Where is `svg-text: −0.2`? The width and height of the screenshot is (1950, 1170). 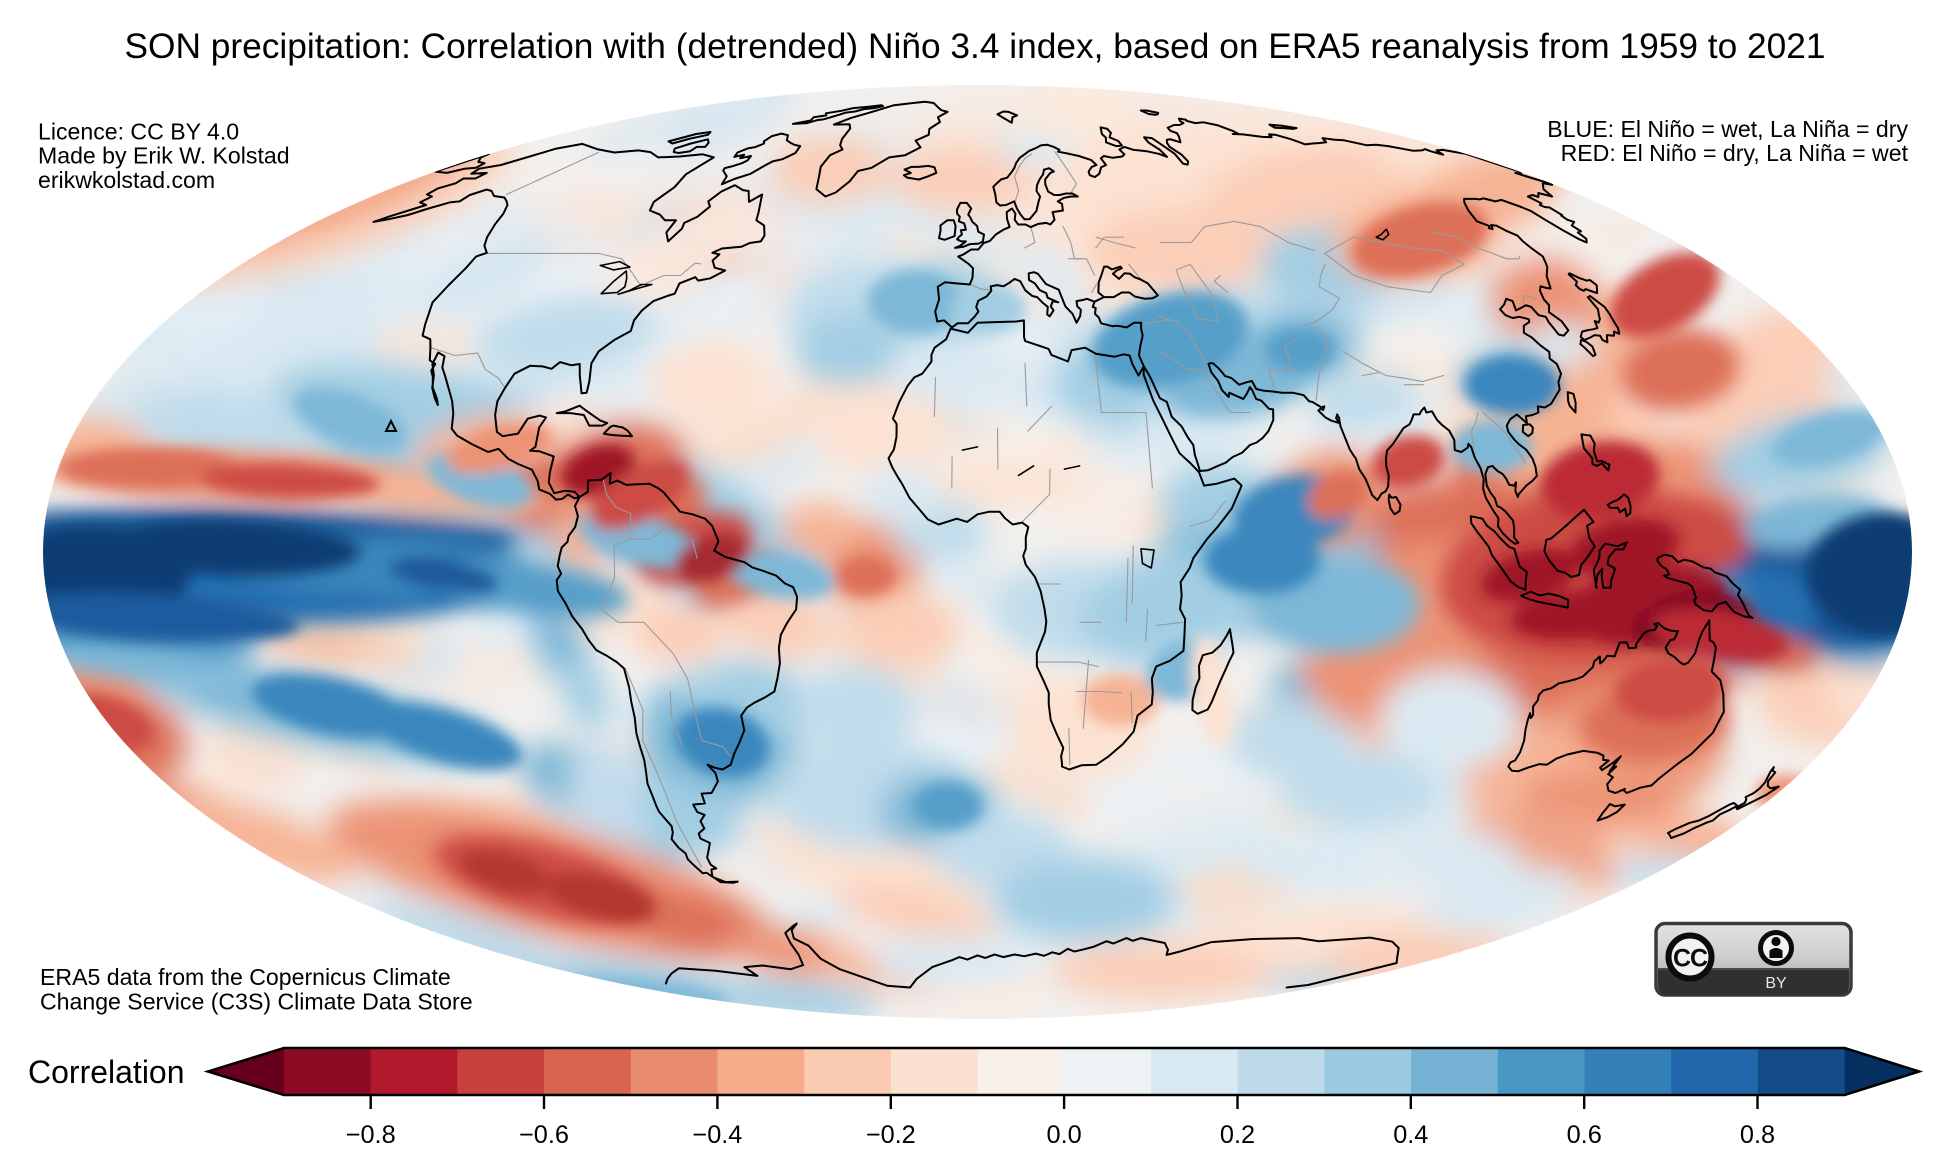
svg-text: −0.2 is located at coordinates (891, 1135).